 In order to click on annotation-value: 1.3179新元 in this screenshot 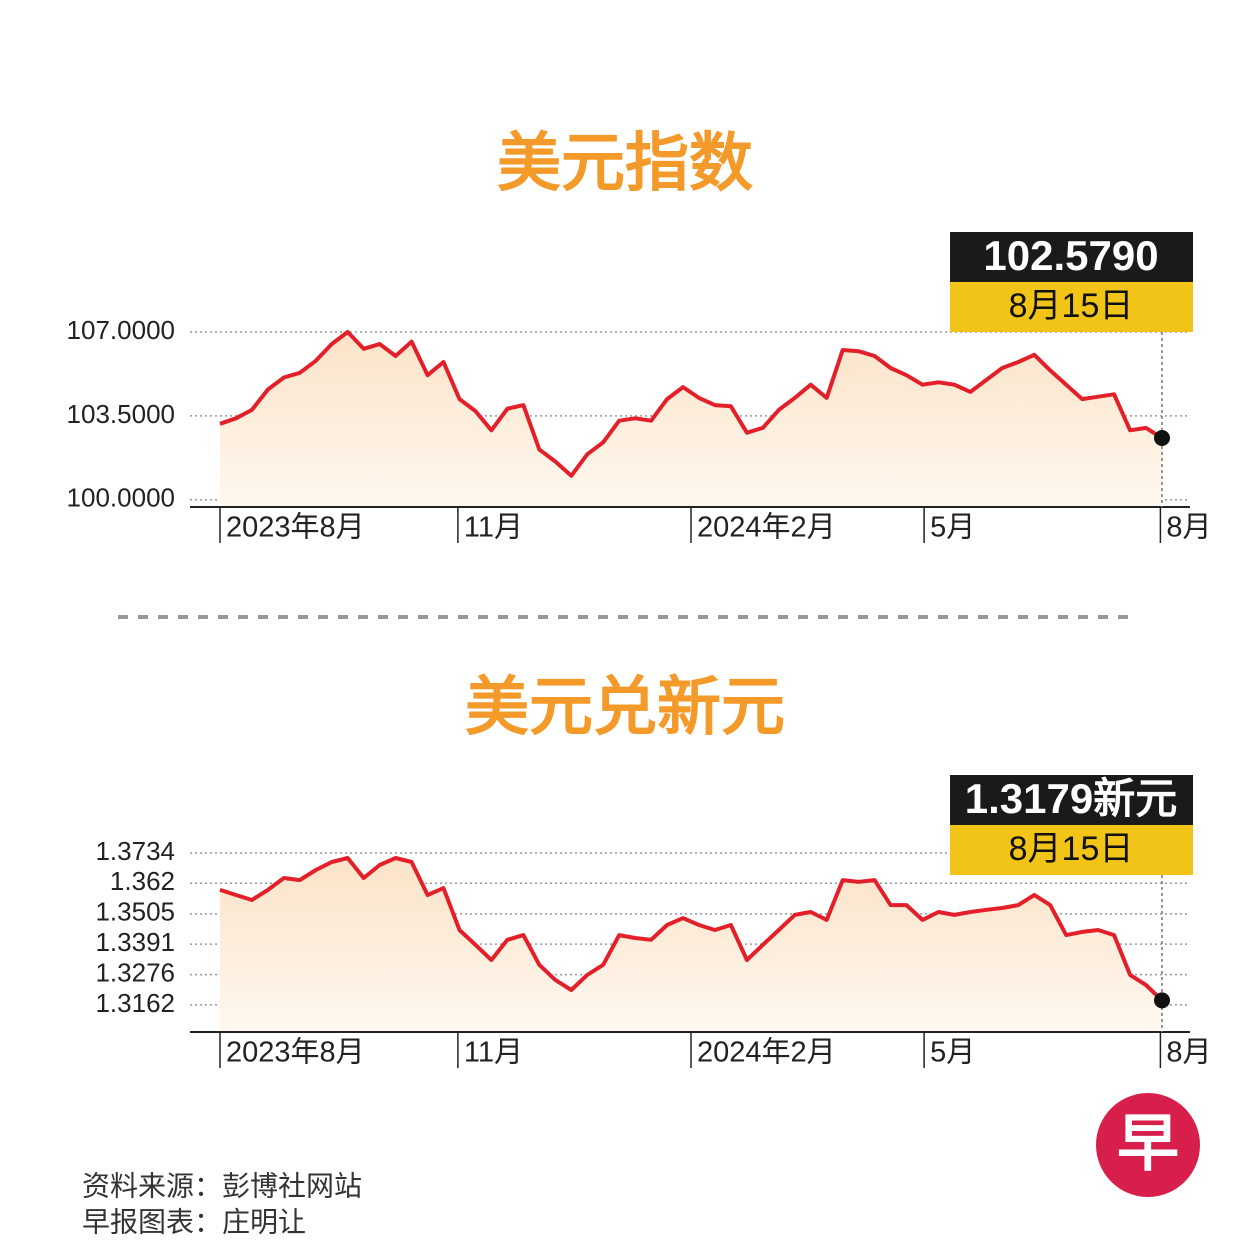, I will do `click(1071, 798)`.